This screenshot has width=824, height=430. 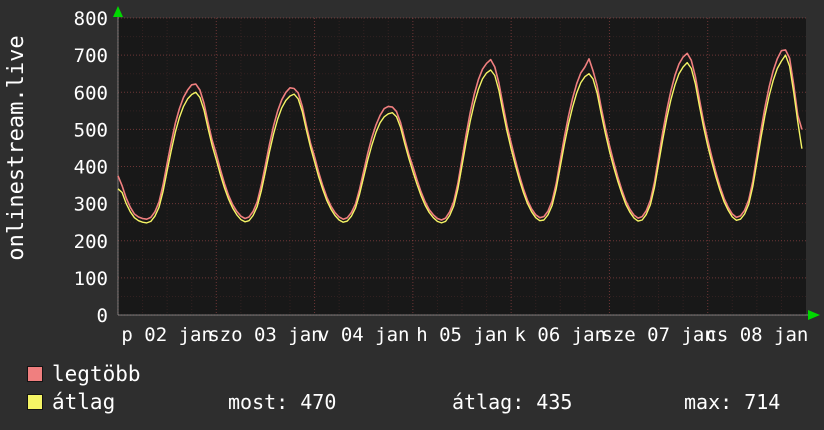 I want to click on y-axis-arrow-icon, so click(x=118, y=11).